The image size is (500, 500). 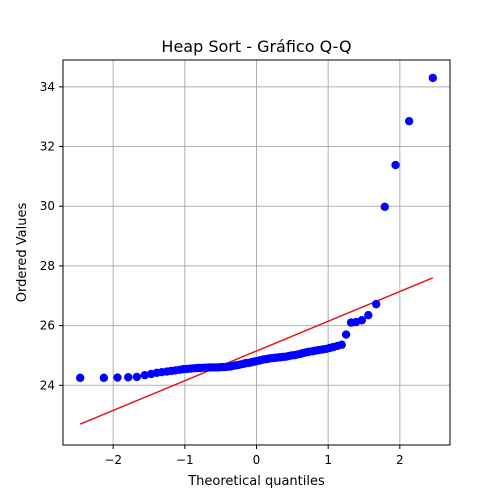 I want to click on x-axis-label: Theoretical quantiles, so click(x=256, y=481).